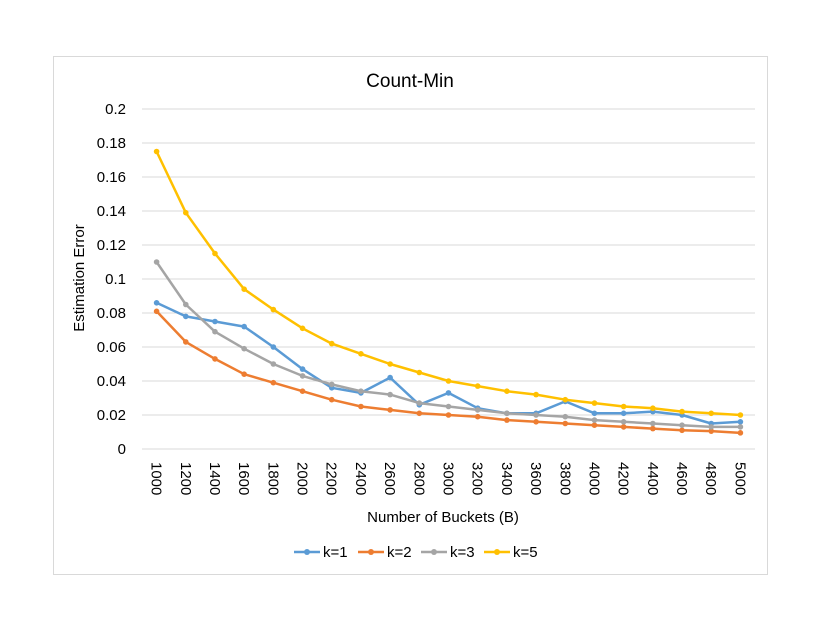 Image resolution: width=830 pixels, height=642 pixels. Describe the element at coordinates (448, 552) in the screenshot. I see `legend-item: k=3` at that location.